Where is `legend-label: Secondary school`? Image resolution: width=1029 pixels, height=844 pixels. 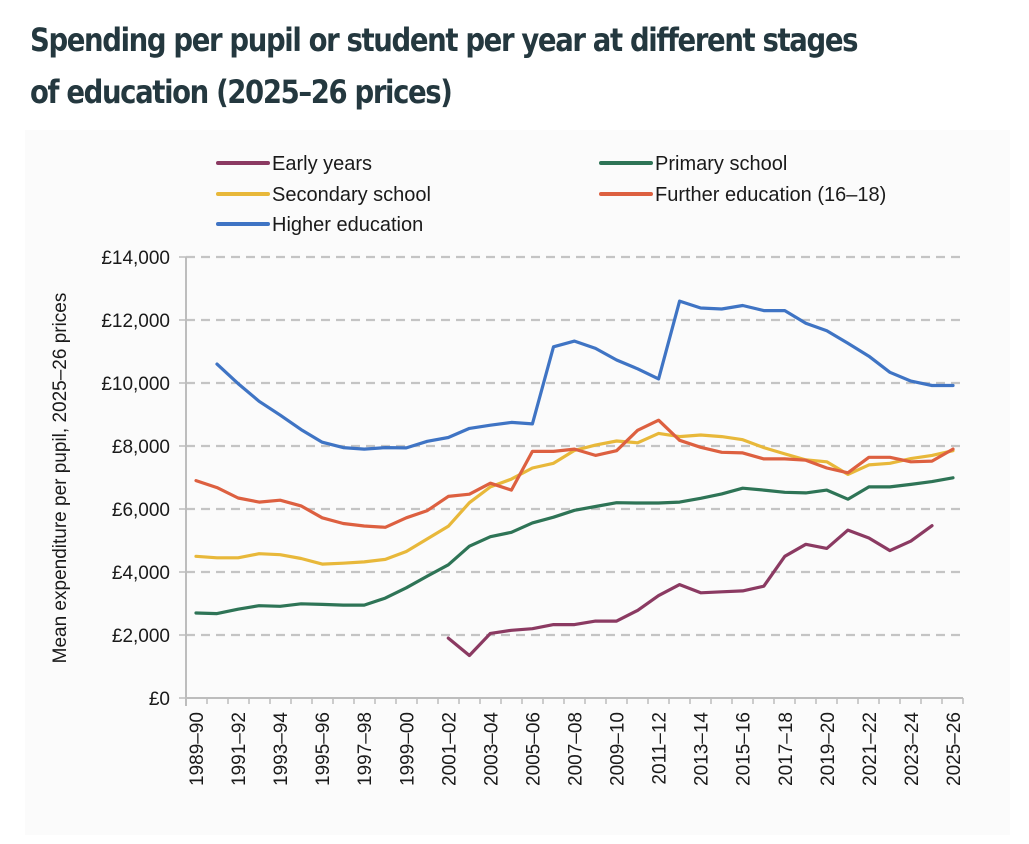
legend-label: Secondary school is located at coordinates (351, 195).